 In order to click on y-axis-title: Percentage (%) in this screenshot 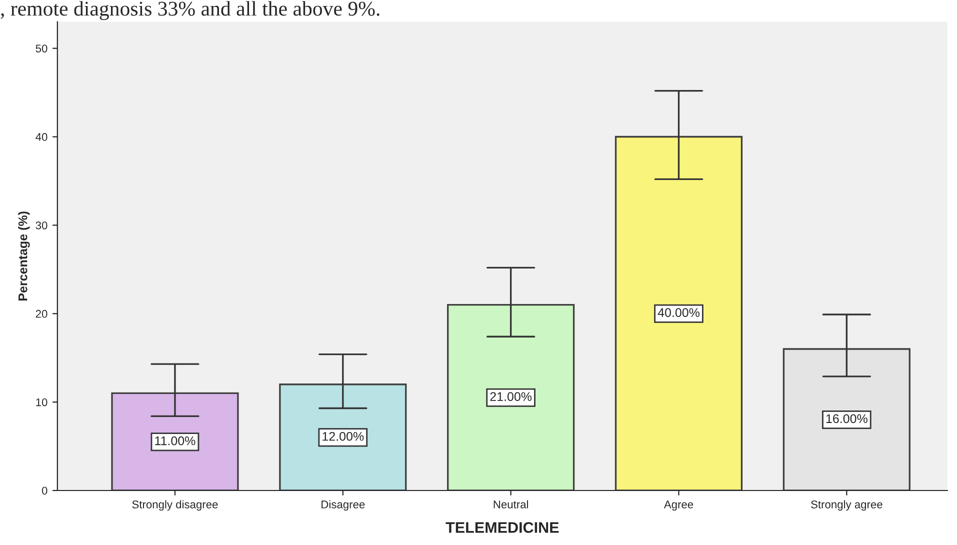, I will do `click(24, 256)`.